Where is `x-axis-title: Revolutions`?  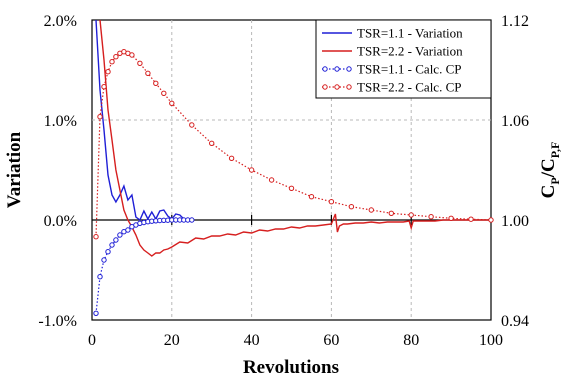
x-axis-title: Revolutions is located at coordinates (291, 367).